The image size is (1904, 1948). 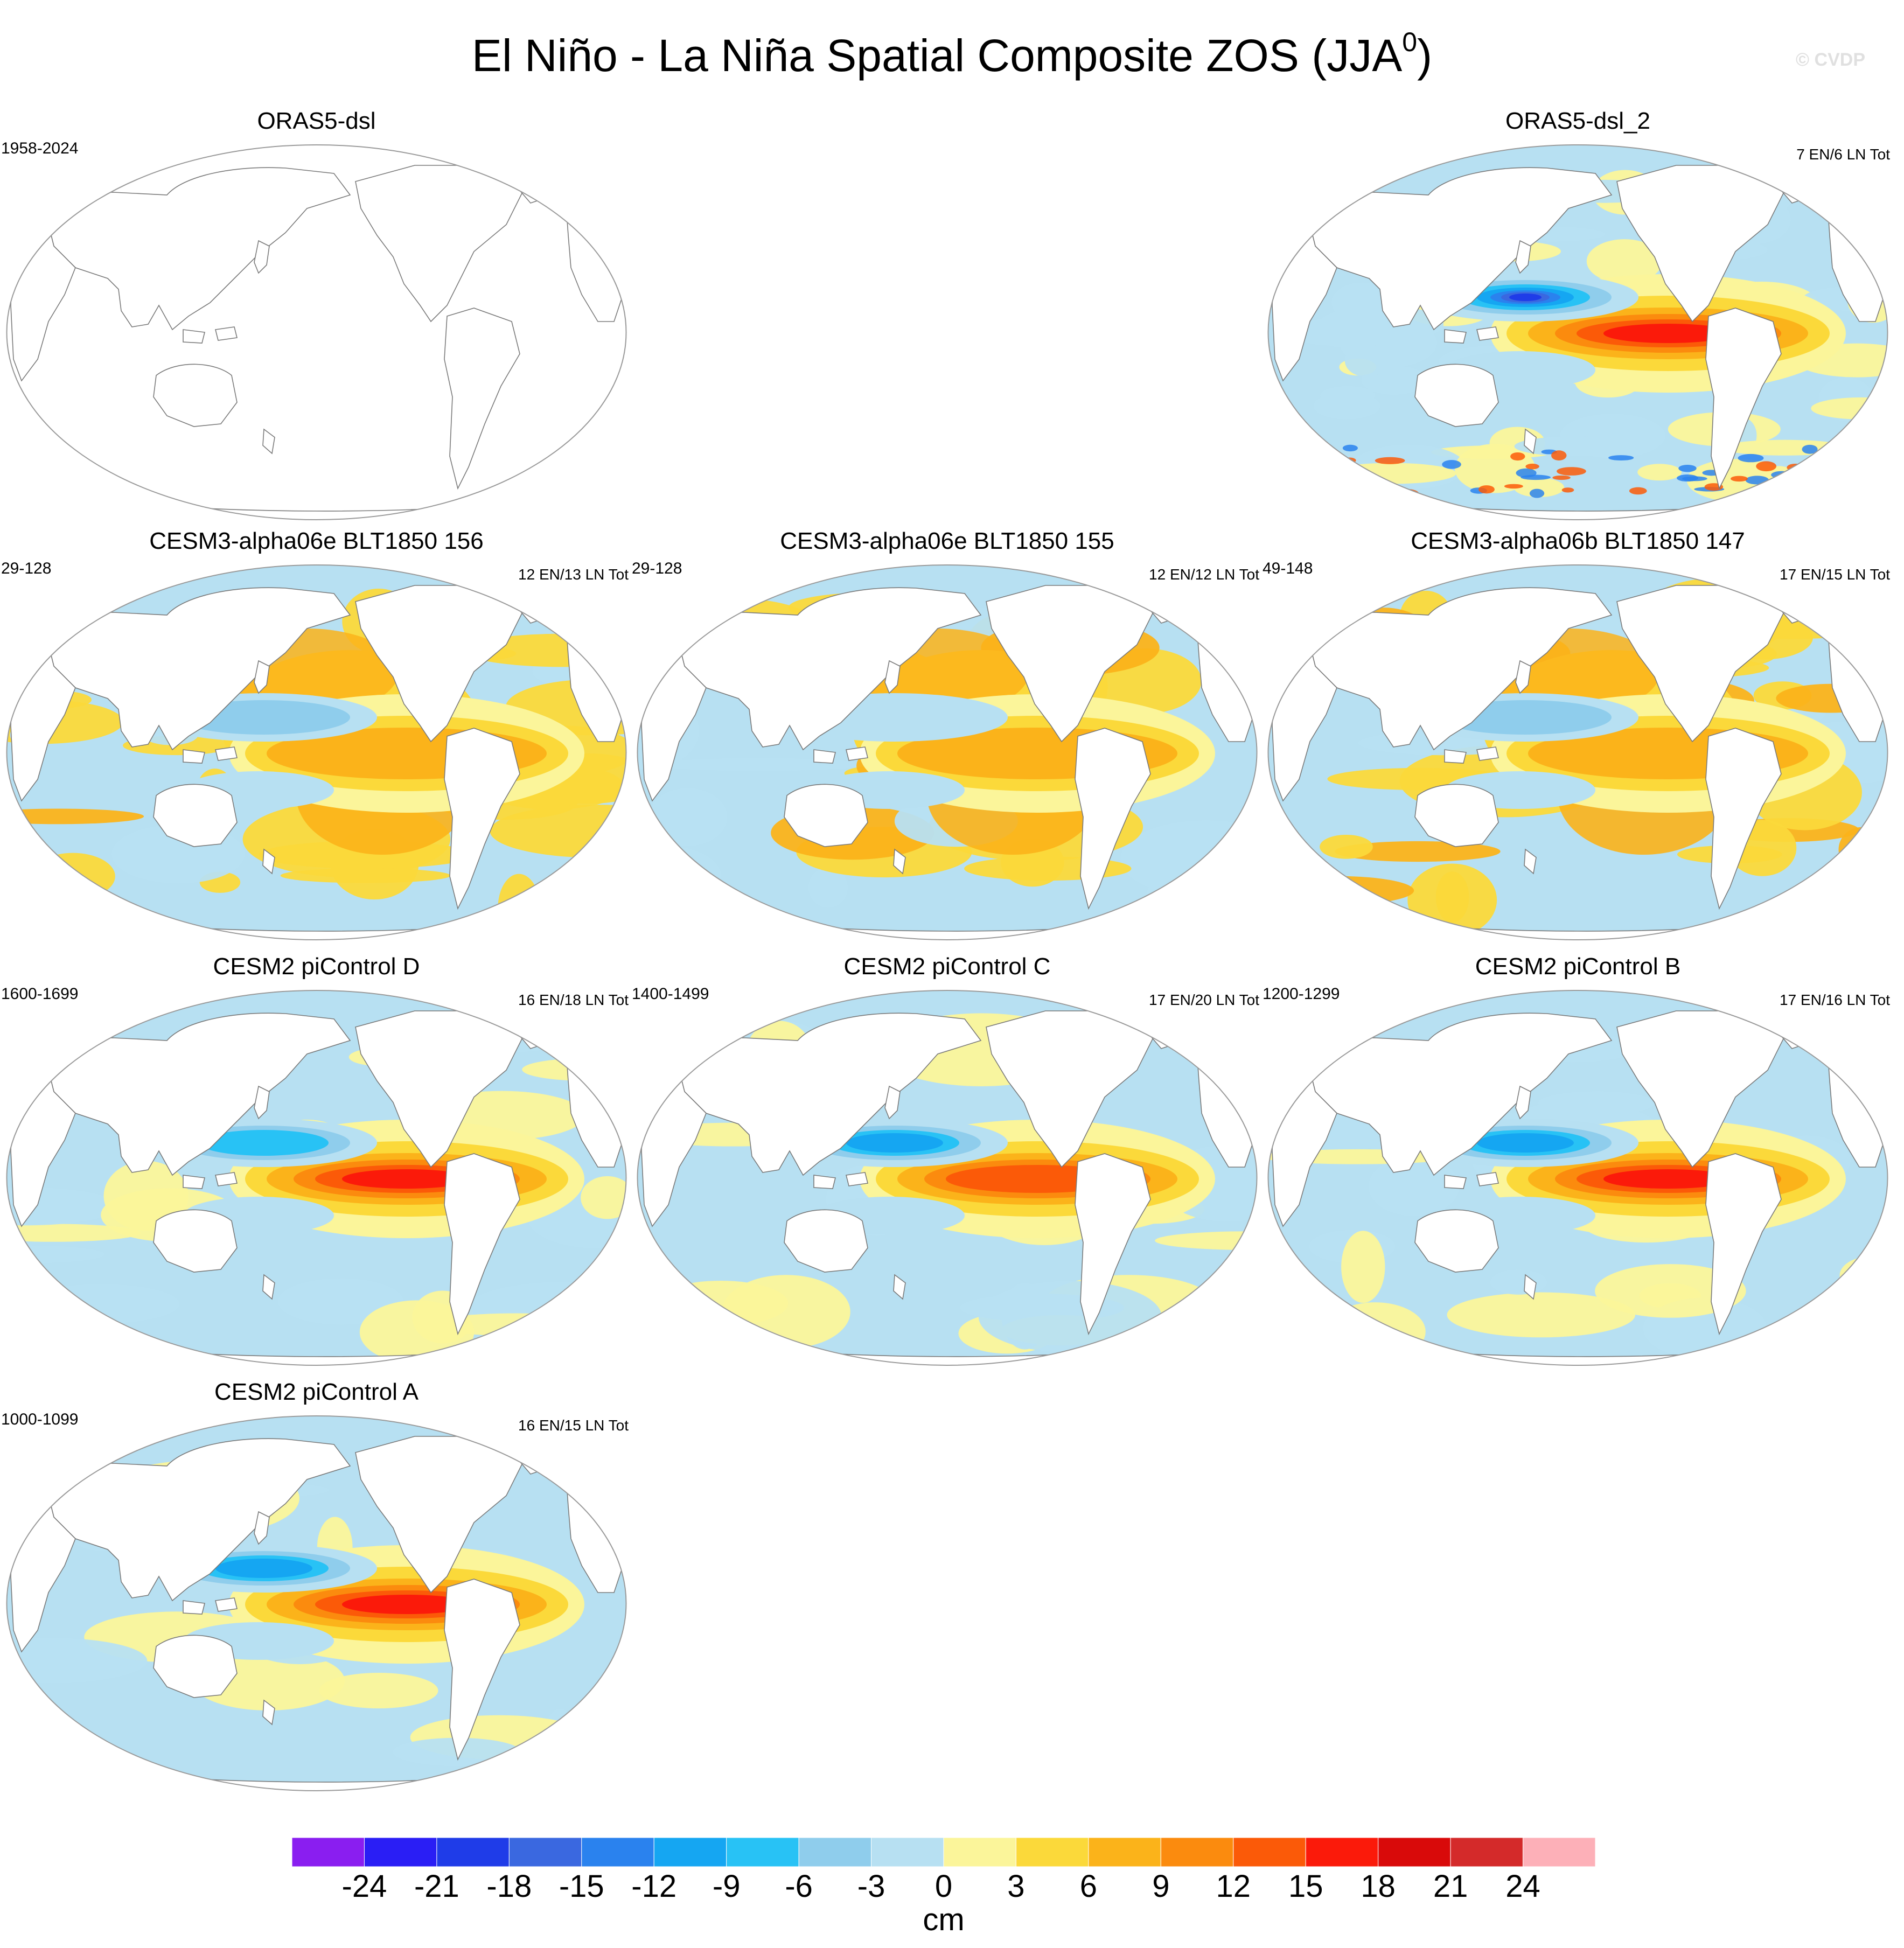 What do you see at coordinates (671, 994) in the screenshot?
I see `panel-period: 1400-1499` at bounding box center [671, 994].